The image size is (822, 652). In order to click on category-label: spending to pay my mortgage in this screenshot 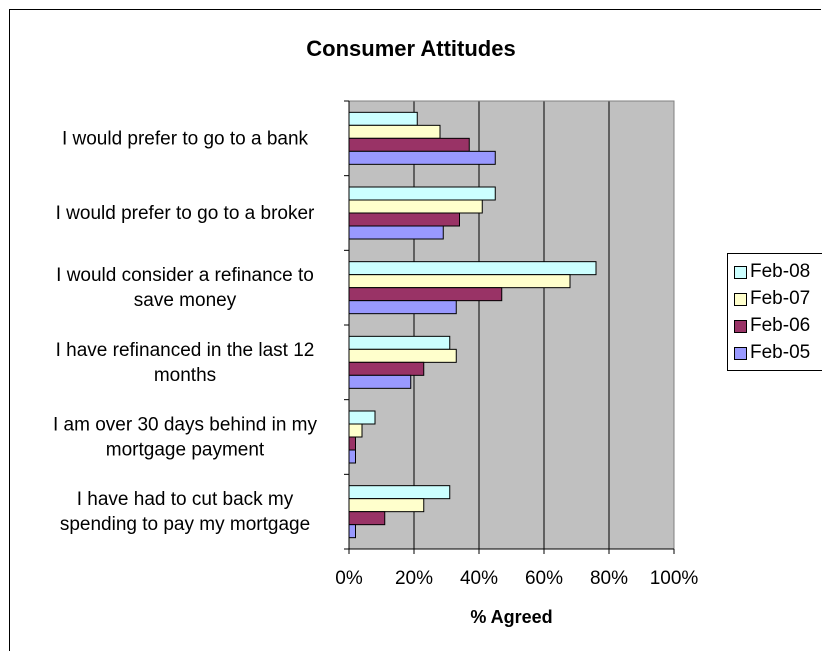, I will do `click(185, 524)`.